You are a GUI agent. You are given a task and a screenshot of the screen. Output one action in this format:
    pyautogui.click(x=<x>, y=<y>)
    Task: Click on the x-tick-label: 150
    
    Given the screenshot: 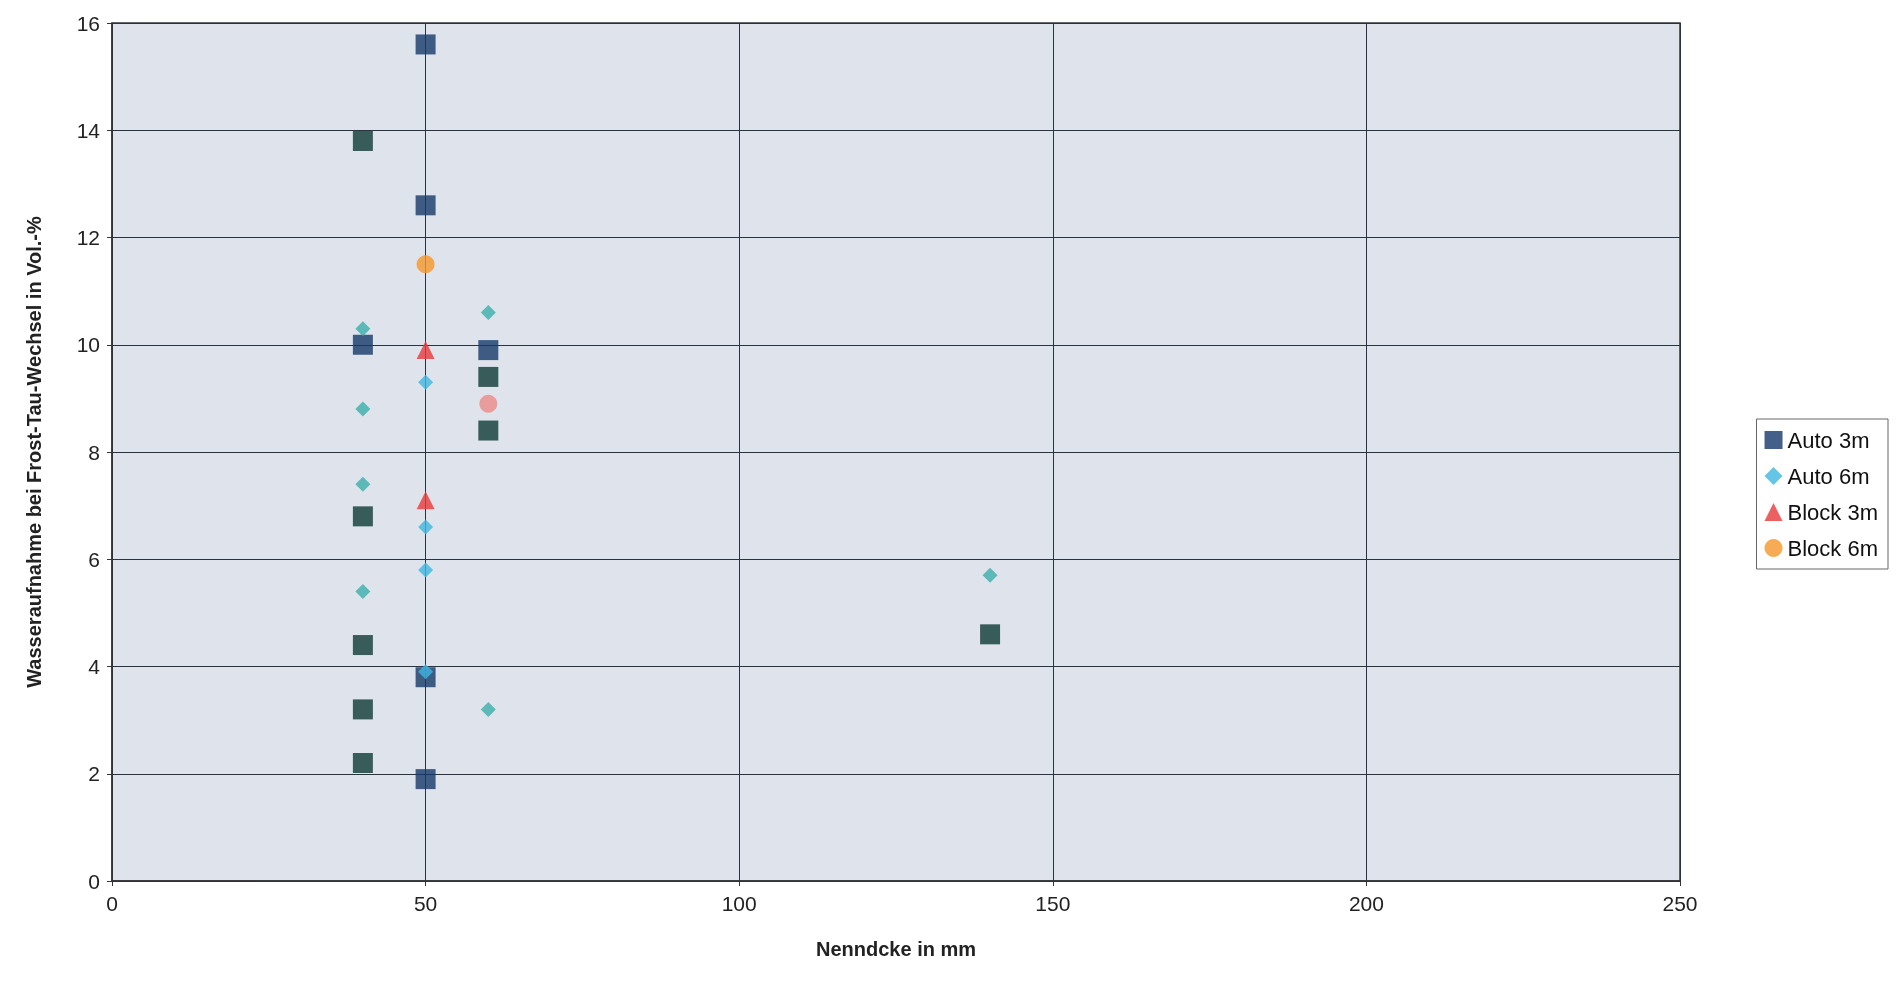 What is the action you would take?
    pyautogui.click(x=1053, y=903)
    